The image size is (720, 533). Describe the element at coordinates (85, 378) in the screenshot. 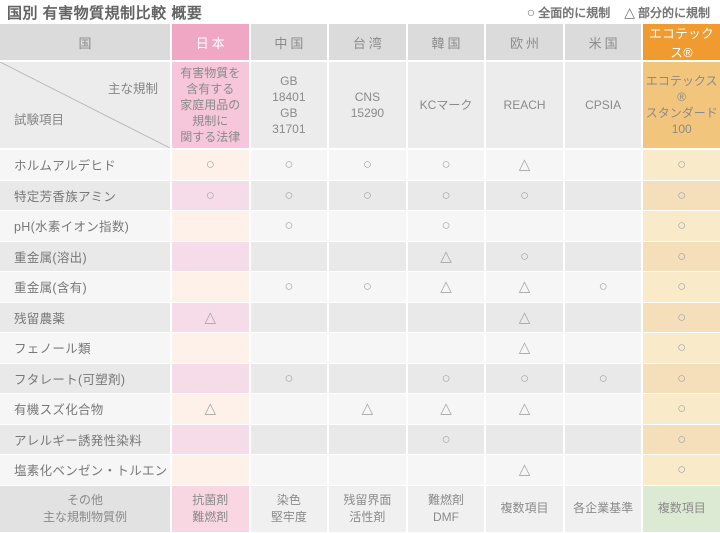

I see `test-item-label: フタレート(可塑剤)` at that location.